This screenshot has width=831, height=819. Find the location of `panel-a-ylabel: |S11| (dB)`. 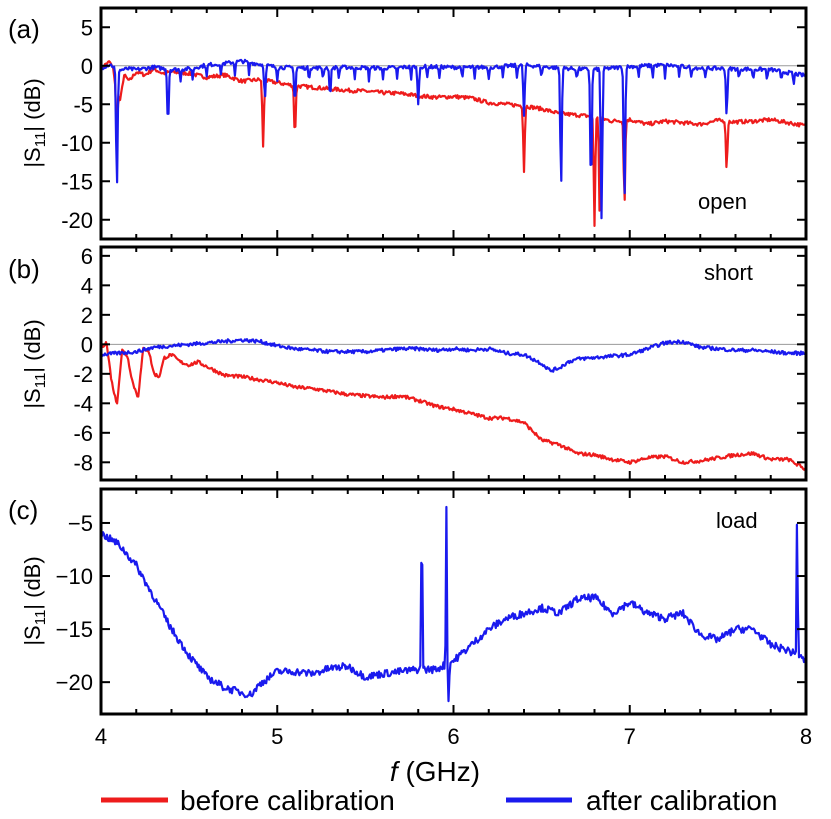

panel-a-ylabel: |S11| (dB) is located at coordinates (34, 122).